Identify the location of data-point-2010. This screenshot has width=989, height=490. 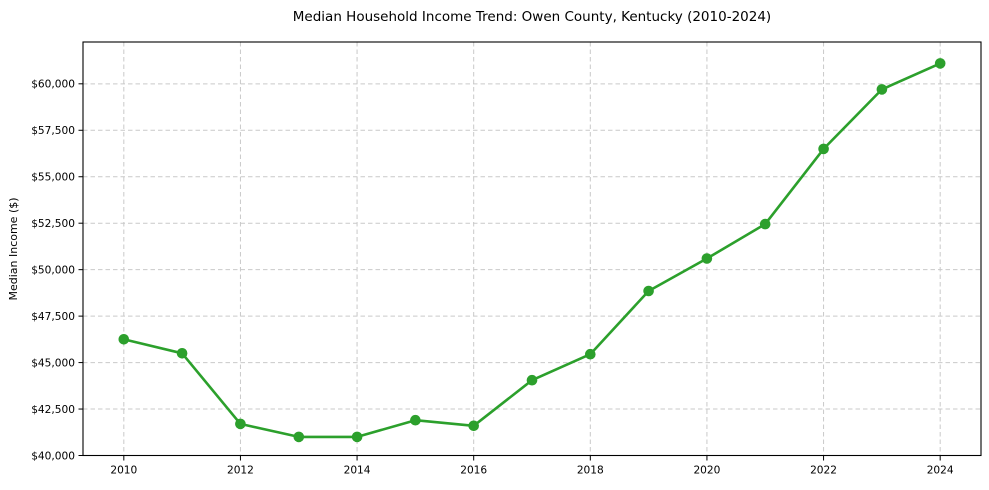
(124, 339).